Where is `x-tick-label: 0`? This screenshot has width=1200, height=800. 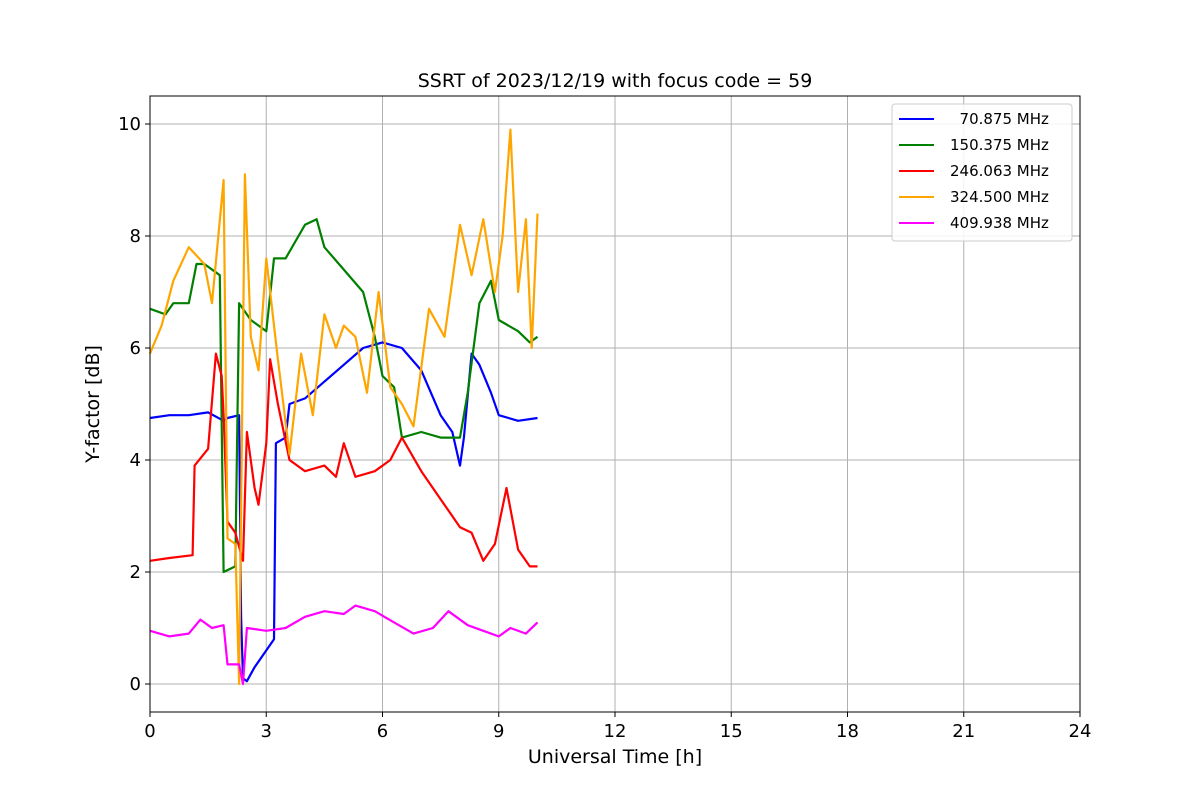 x-tick-label: 0 is located at coordinates (149, 731).